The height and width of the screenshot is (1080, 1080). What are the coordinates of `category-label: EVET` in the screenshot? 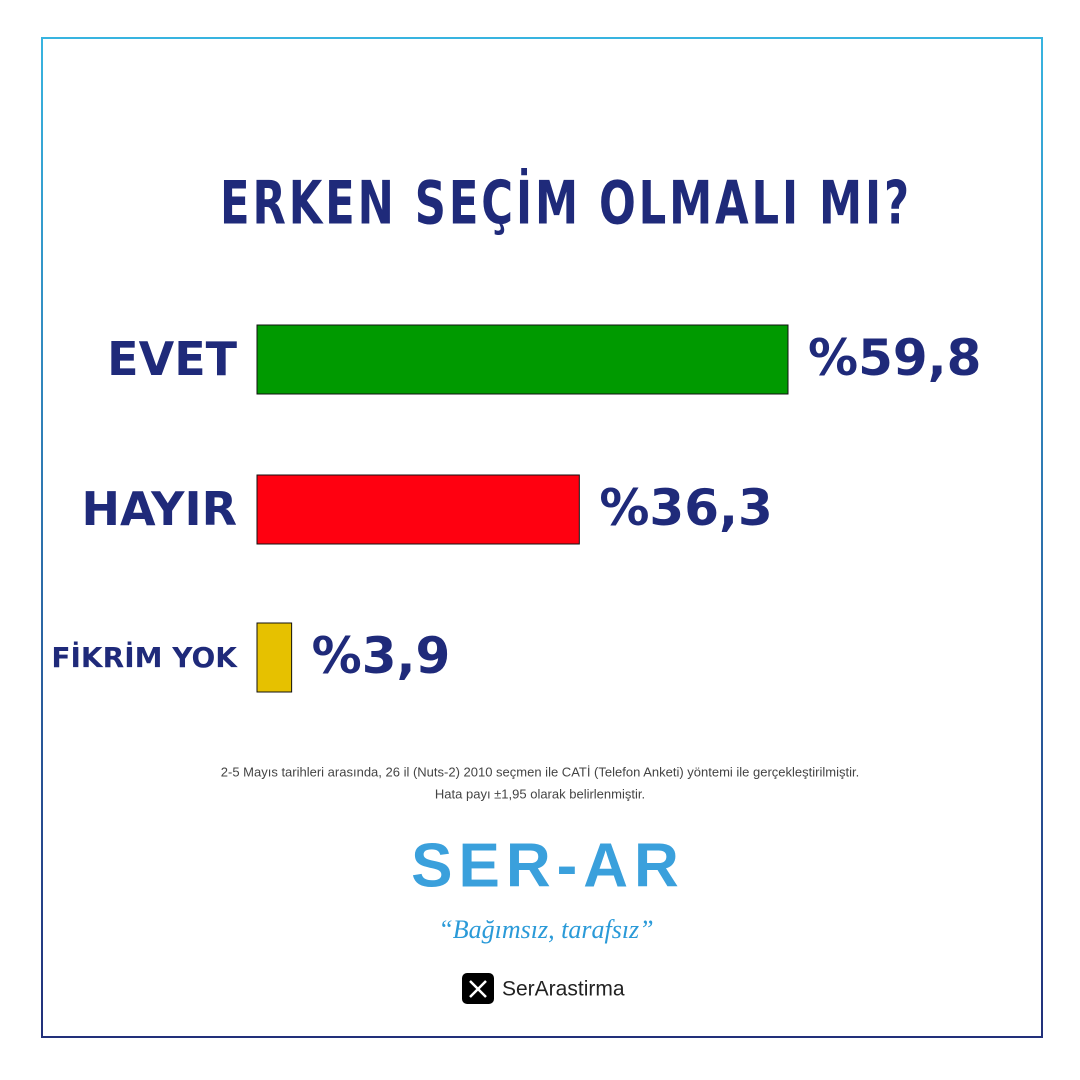 It's located at (172, 359).